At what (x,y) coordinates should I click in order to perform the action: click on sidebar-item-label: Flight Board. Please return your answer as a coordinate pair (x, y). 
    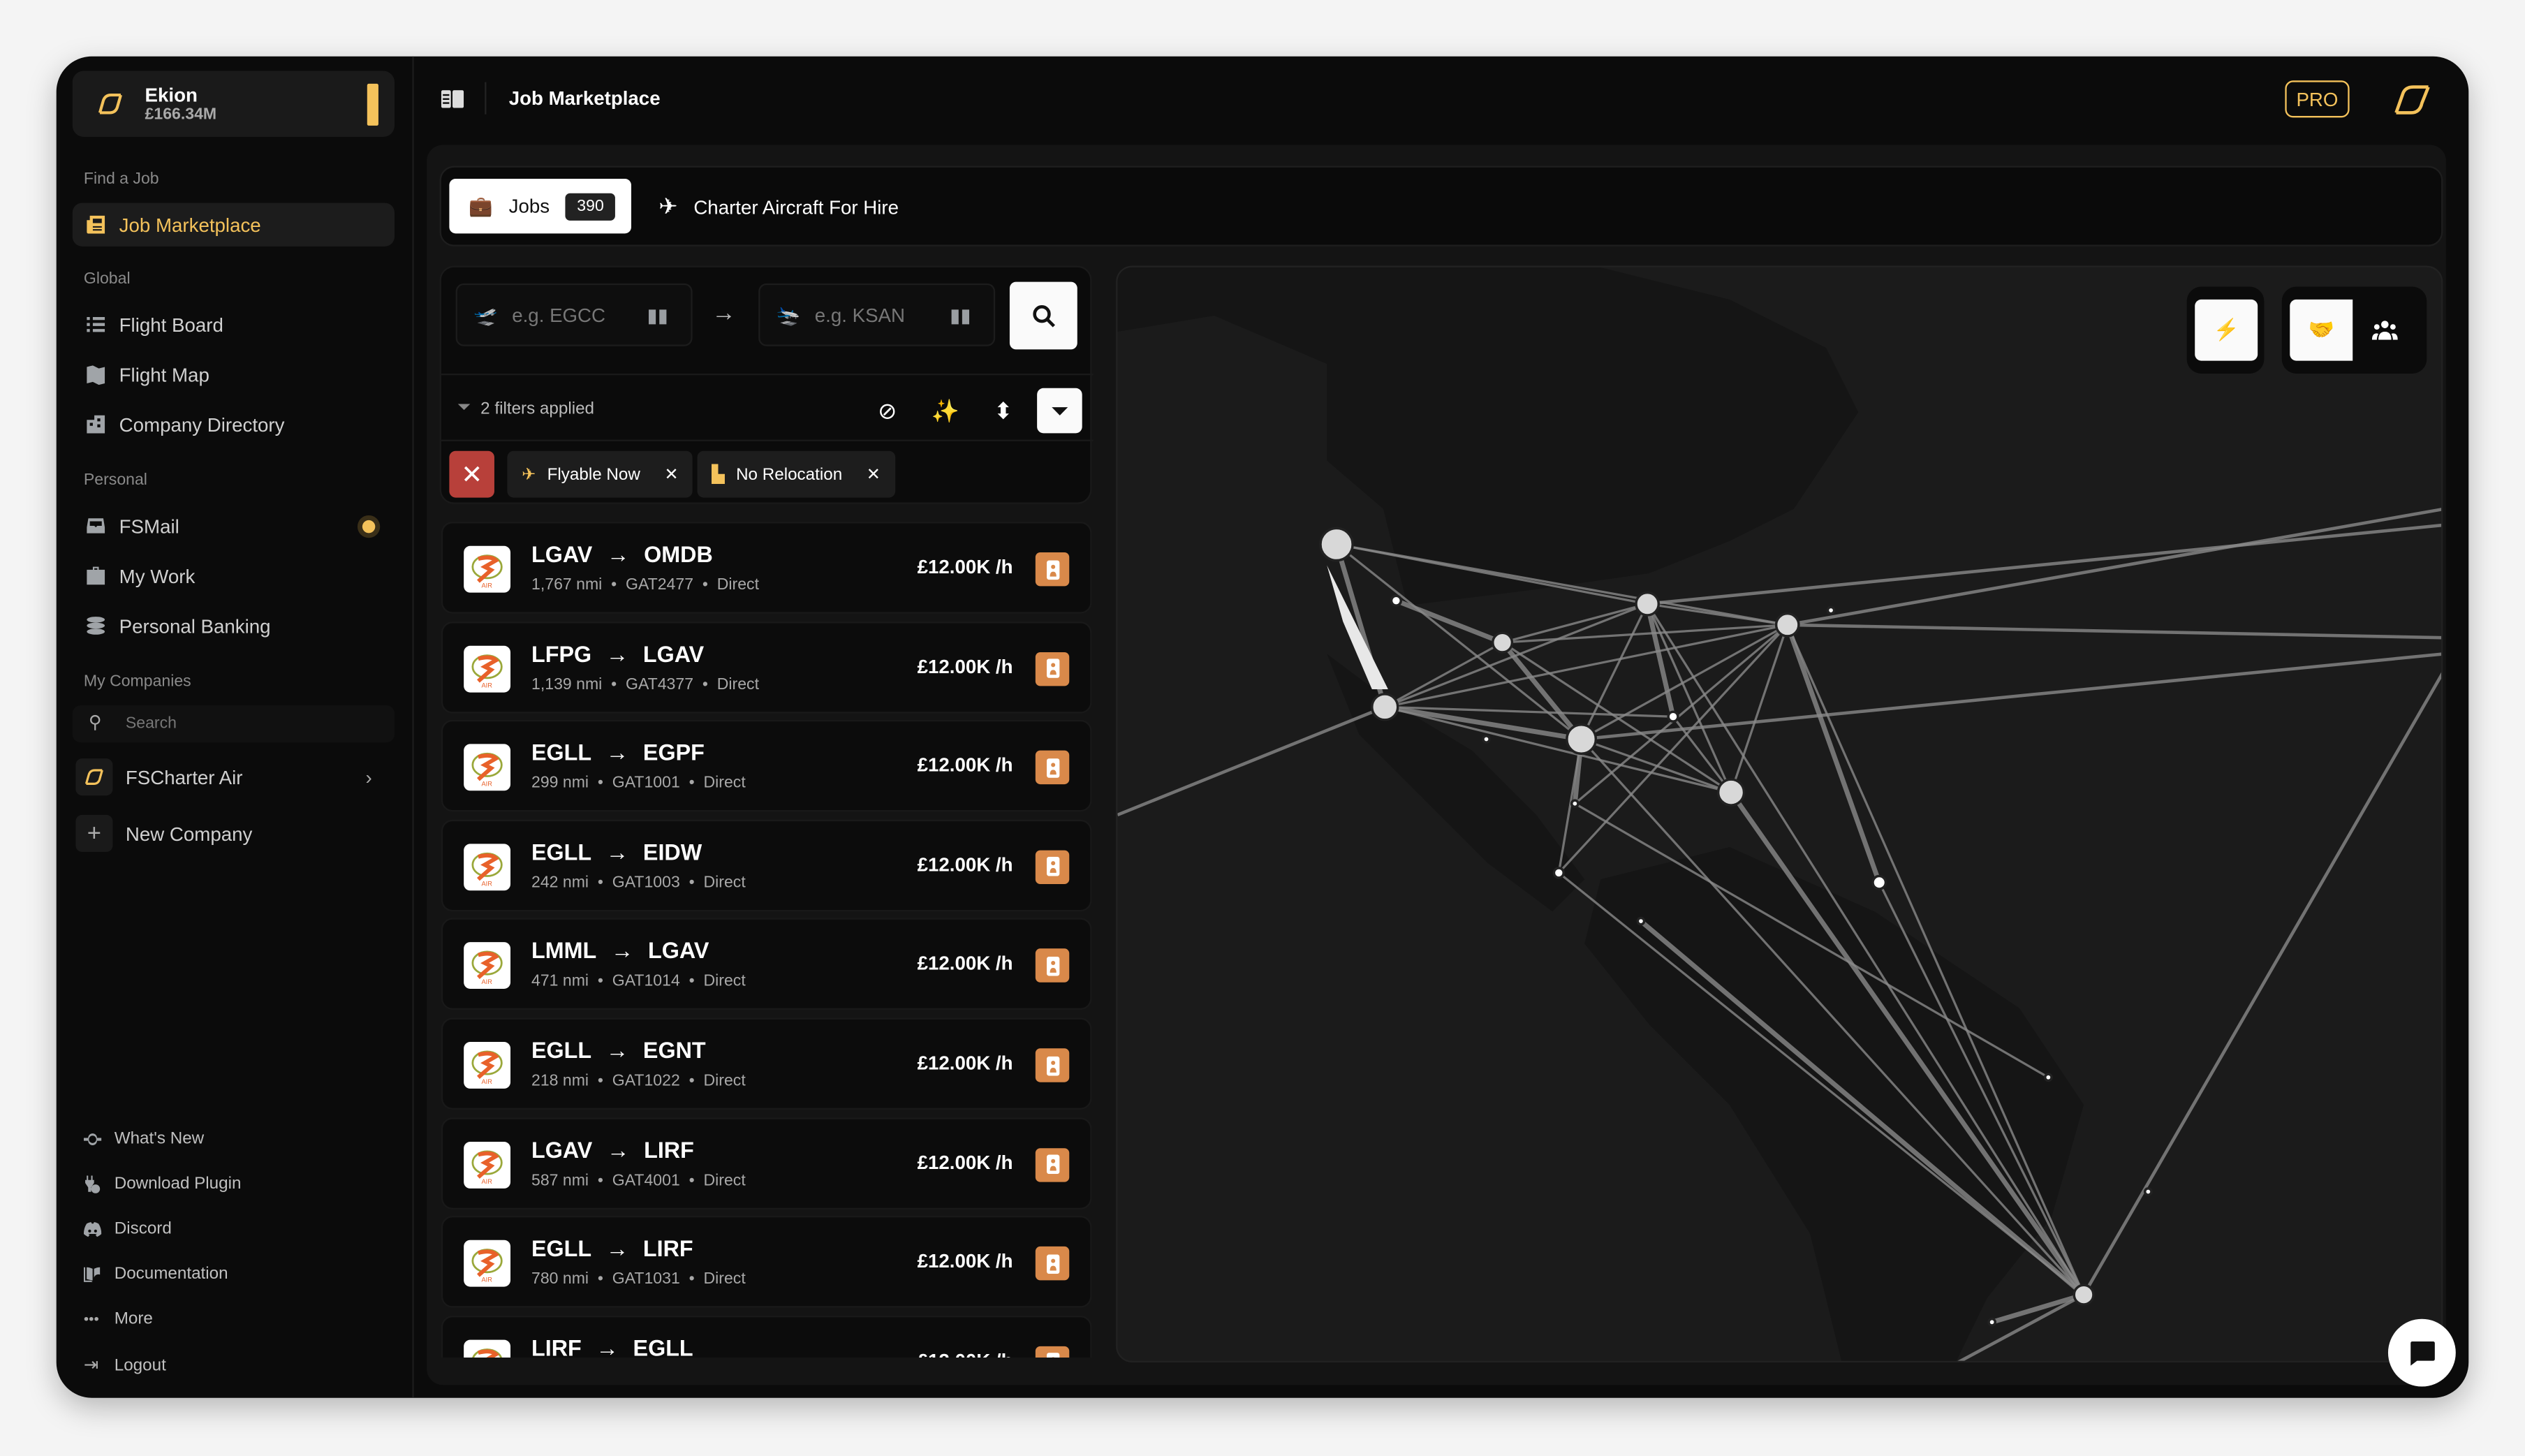
    Looking at the image, I should click on (171, 325).